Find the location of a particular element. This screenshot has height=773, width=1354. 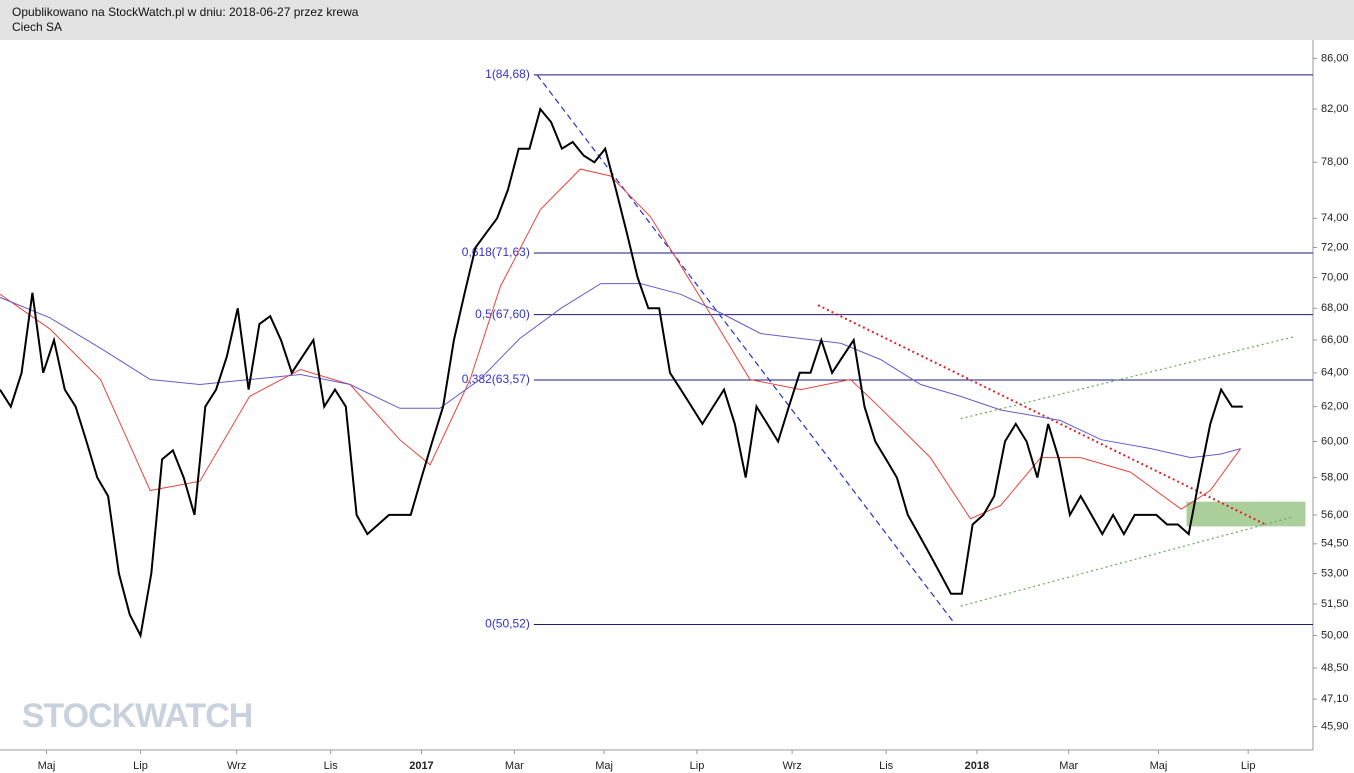

y-tick-label: 56,00 is located at coordinates (1335, 515).